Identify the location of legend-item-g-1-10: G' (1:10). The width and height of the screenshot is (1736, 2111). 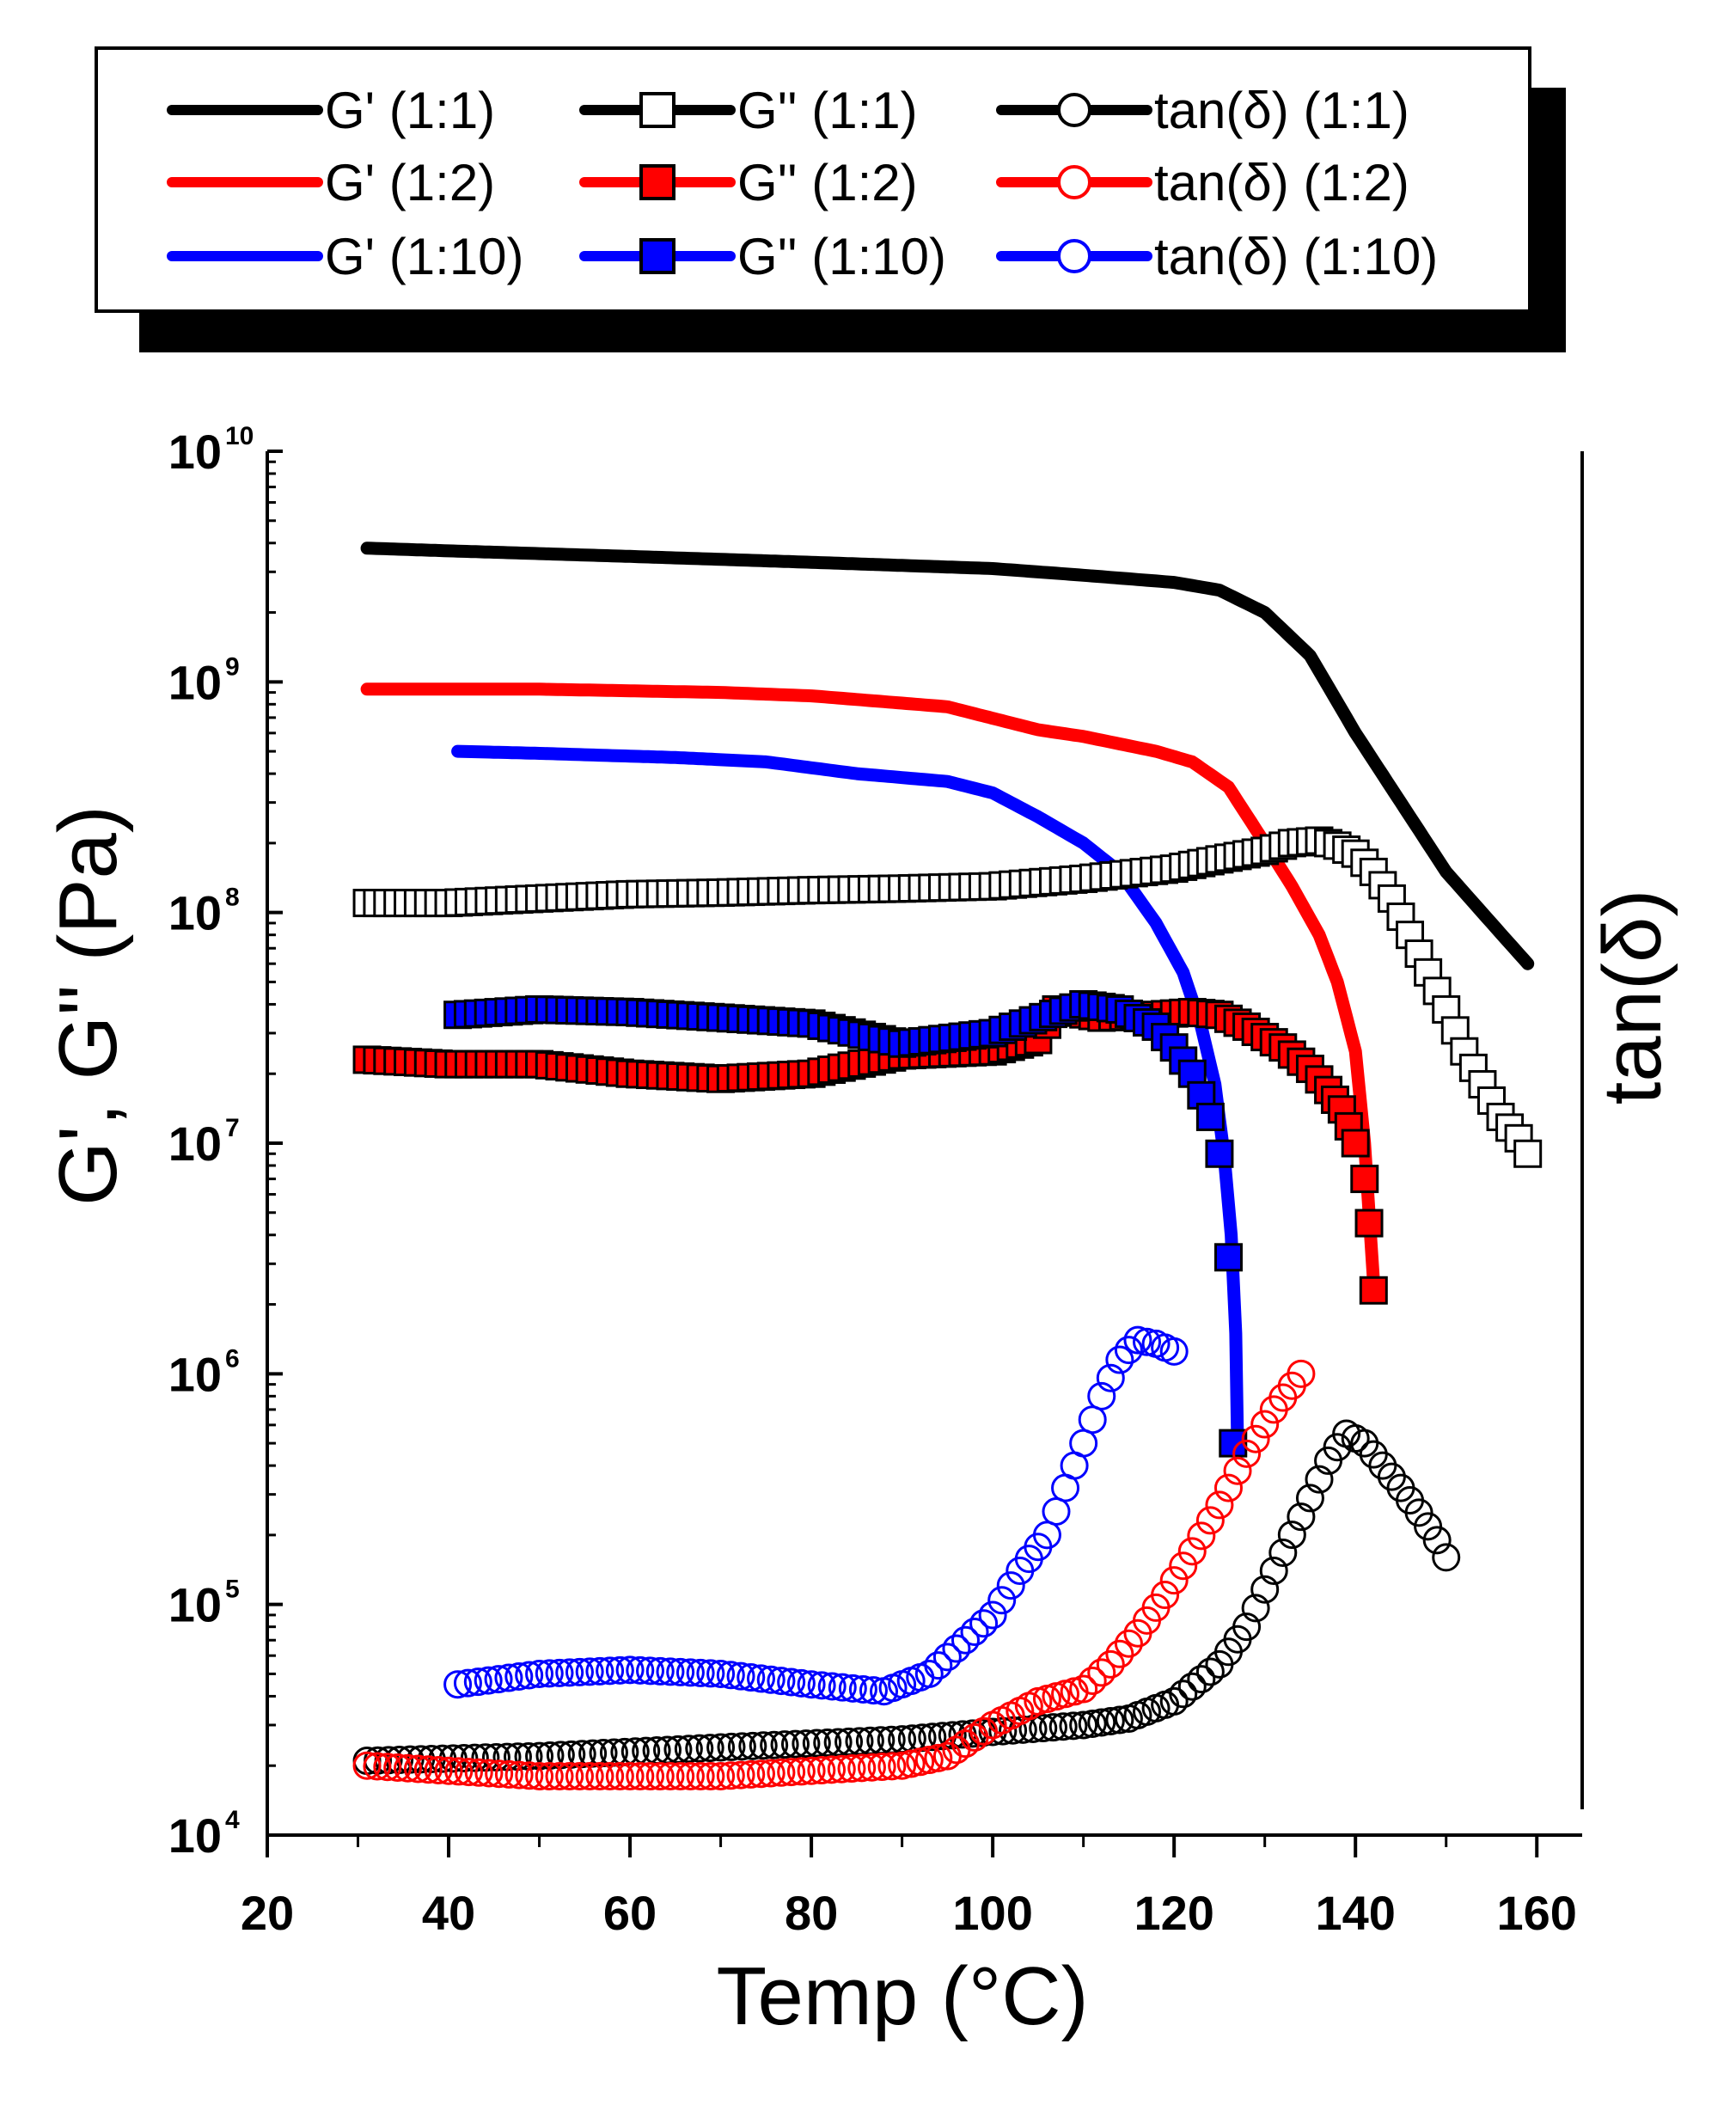
(345, 256).